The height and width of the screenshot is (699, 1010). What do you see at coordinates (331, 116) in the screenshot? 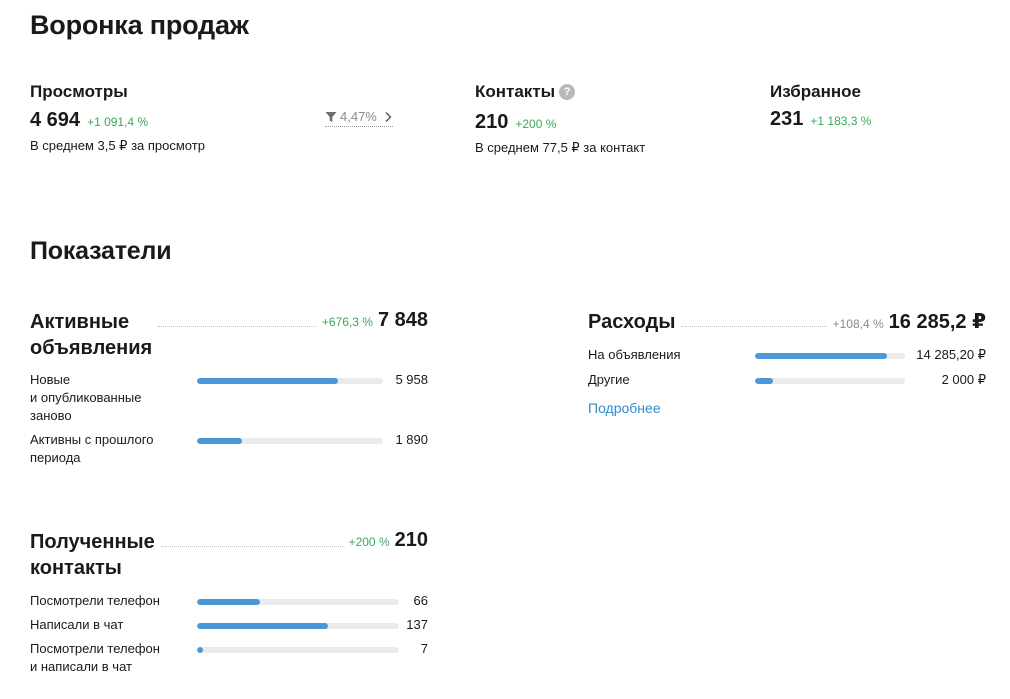
I see `filter-icon` at bounding box center [331, 116].